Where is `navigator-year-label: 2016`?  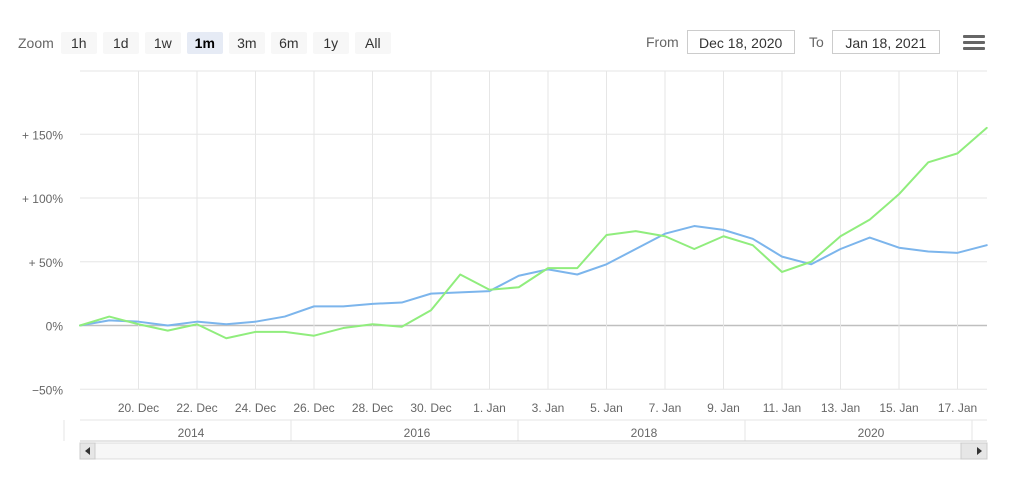 navigator-year-label: 2016 is located at coordinates (417, 433).